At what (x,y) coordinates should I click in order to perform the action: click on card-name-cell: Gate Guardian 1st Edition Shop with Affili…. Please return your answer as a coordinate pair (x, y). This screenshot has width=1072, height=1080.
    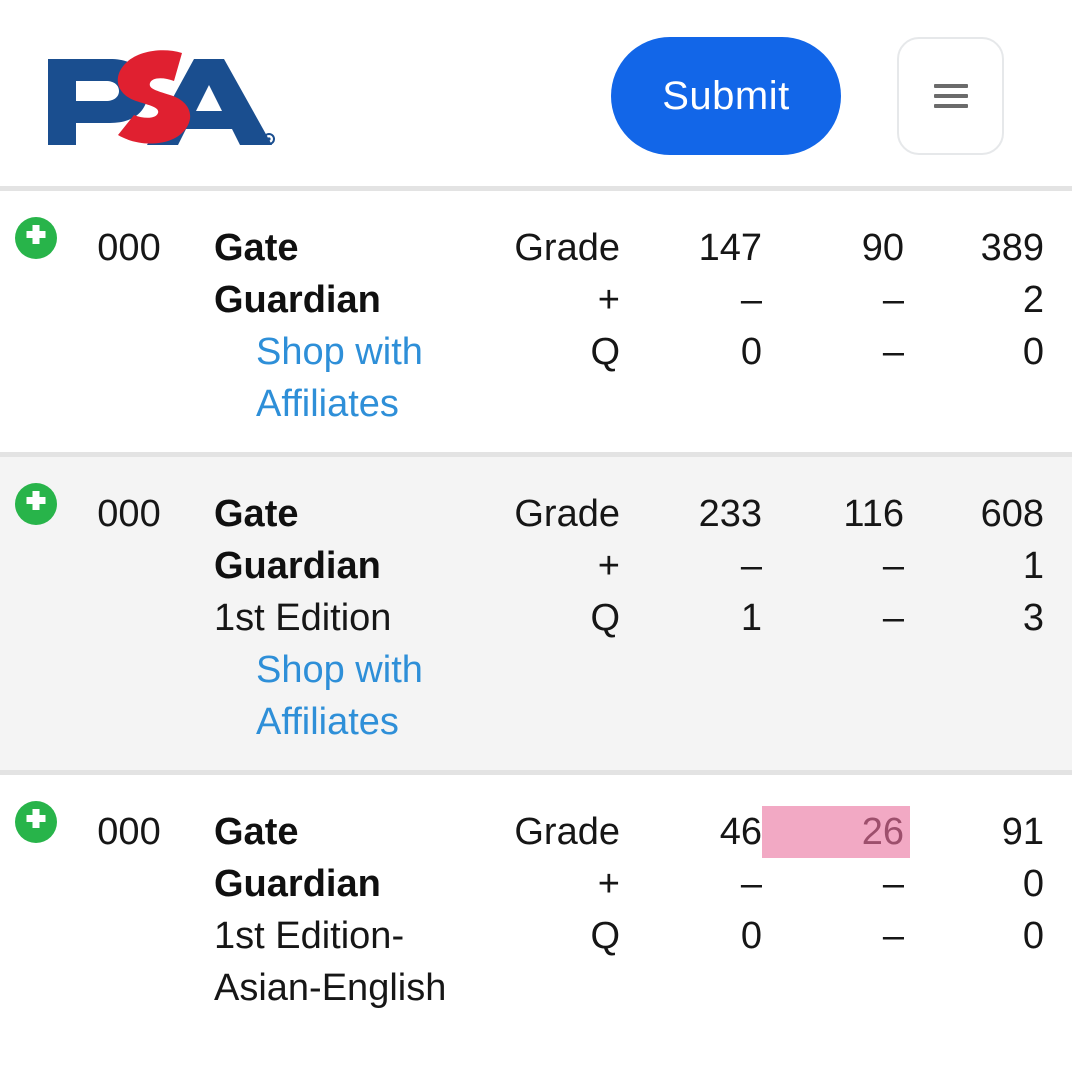
    Looking at the image, I should click on (325, 610).